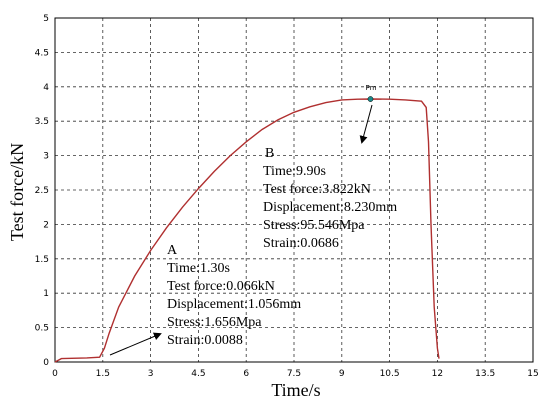 The height and width of the screenshot is (414, 550). What do you see at coordinates (103, 374) in the screenshot?
I see `x-tick-label: 1.5` at bounding box center [103, 374].